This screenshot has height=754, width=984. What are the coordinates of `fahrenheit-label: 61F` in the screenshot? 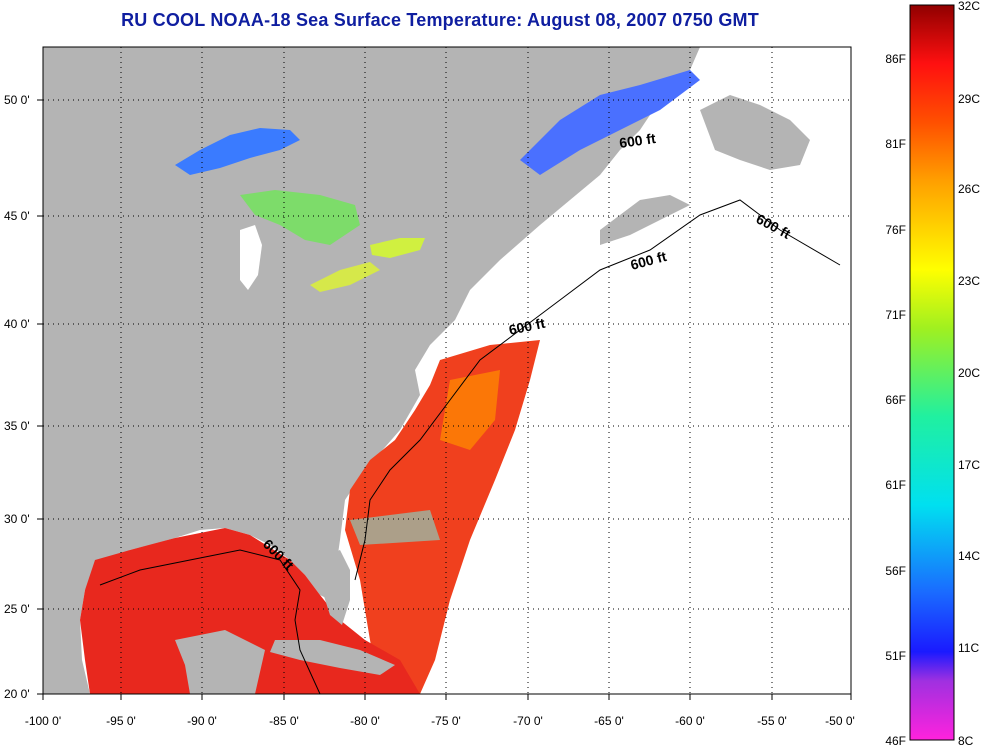 It's located at (895, 485).